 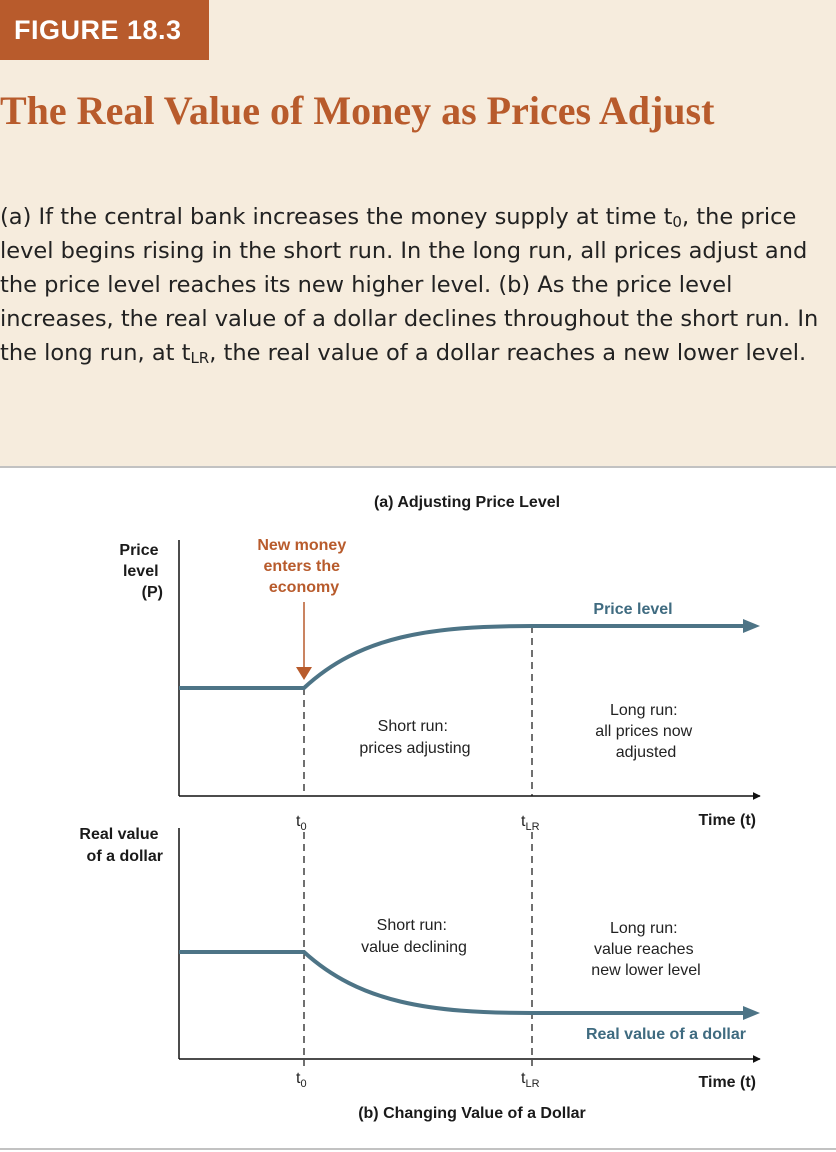 I want to click on panel-a-tick-tlr: tLR, so click(x=530, y=823).